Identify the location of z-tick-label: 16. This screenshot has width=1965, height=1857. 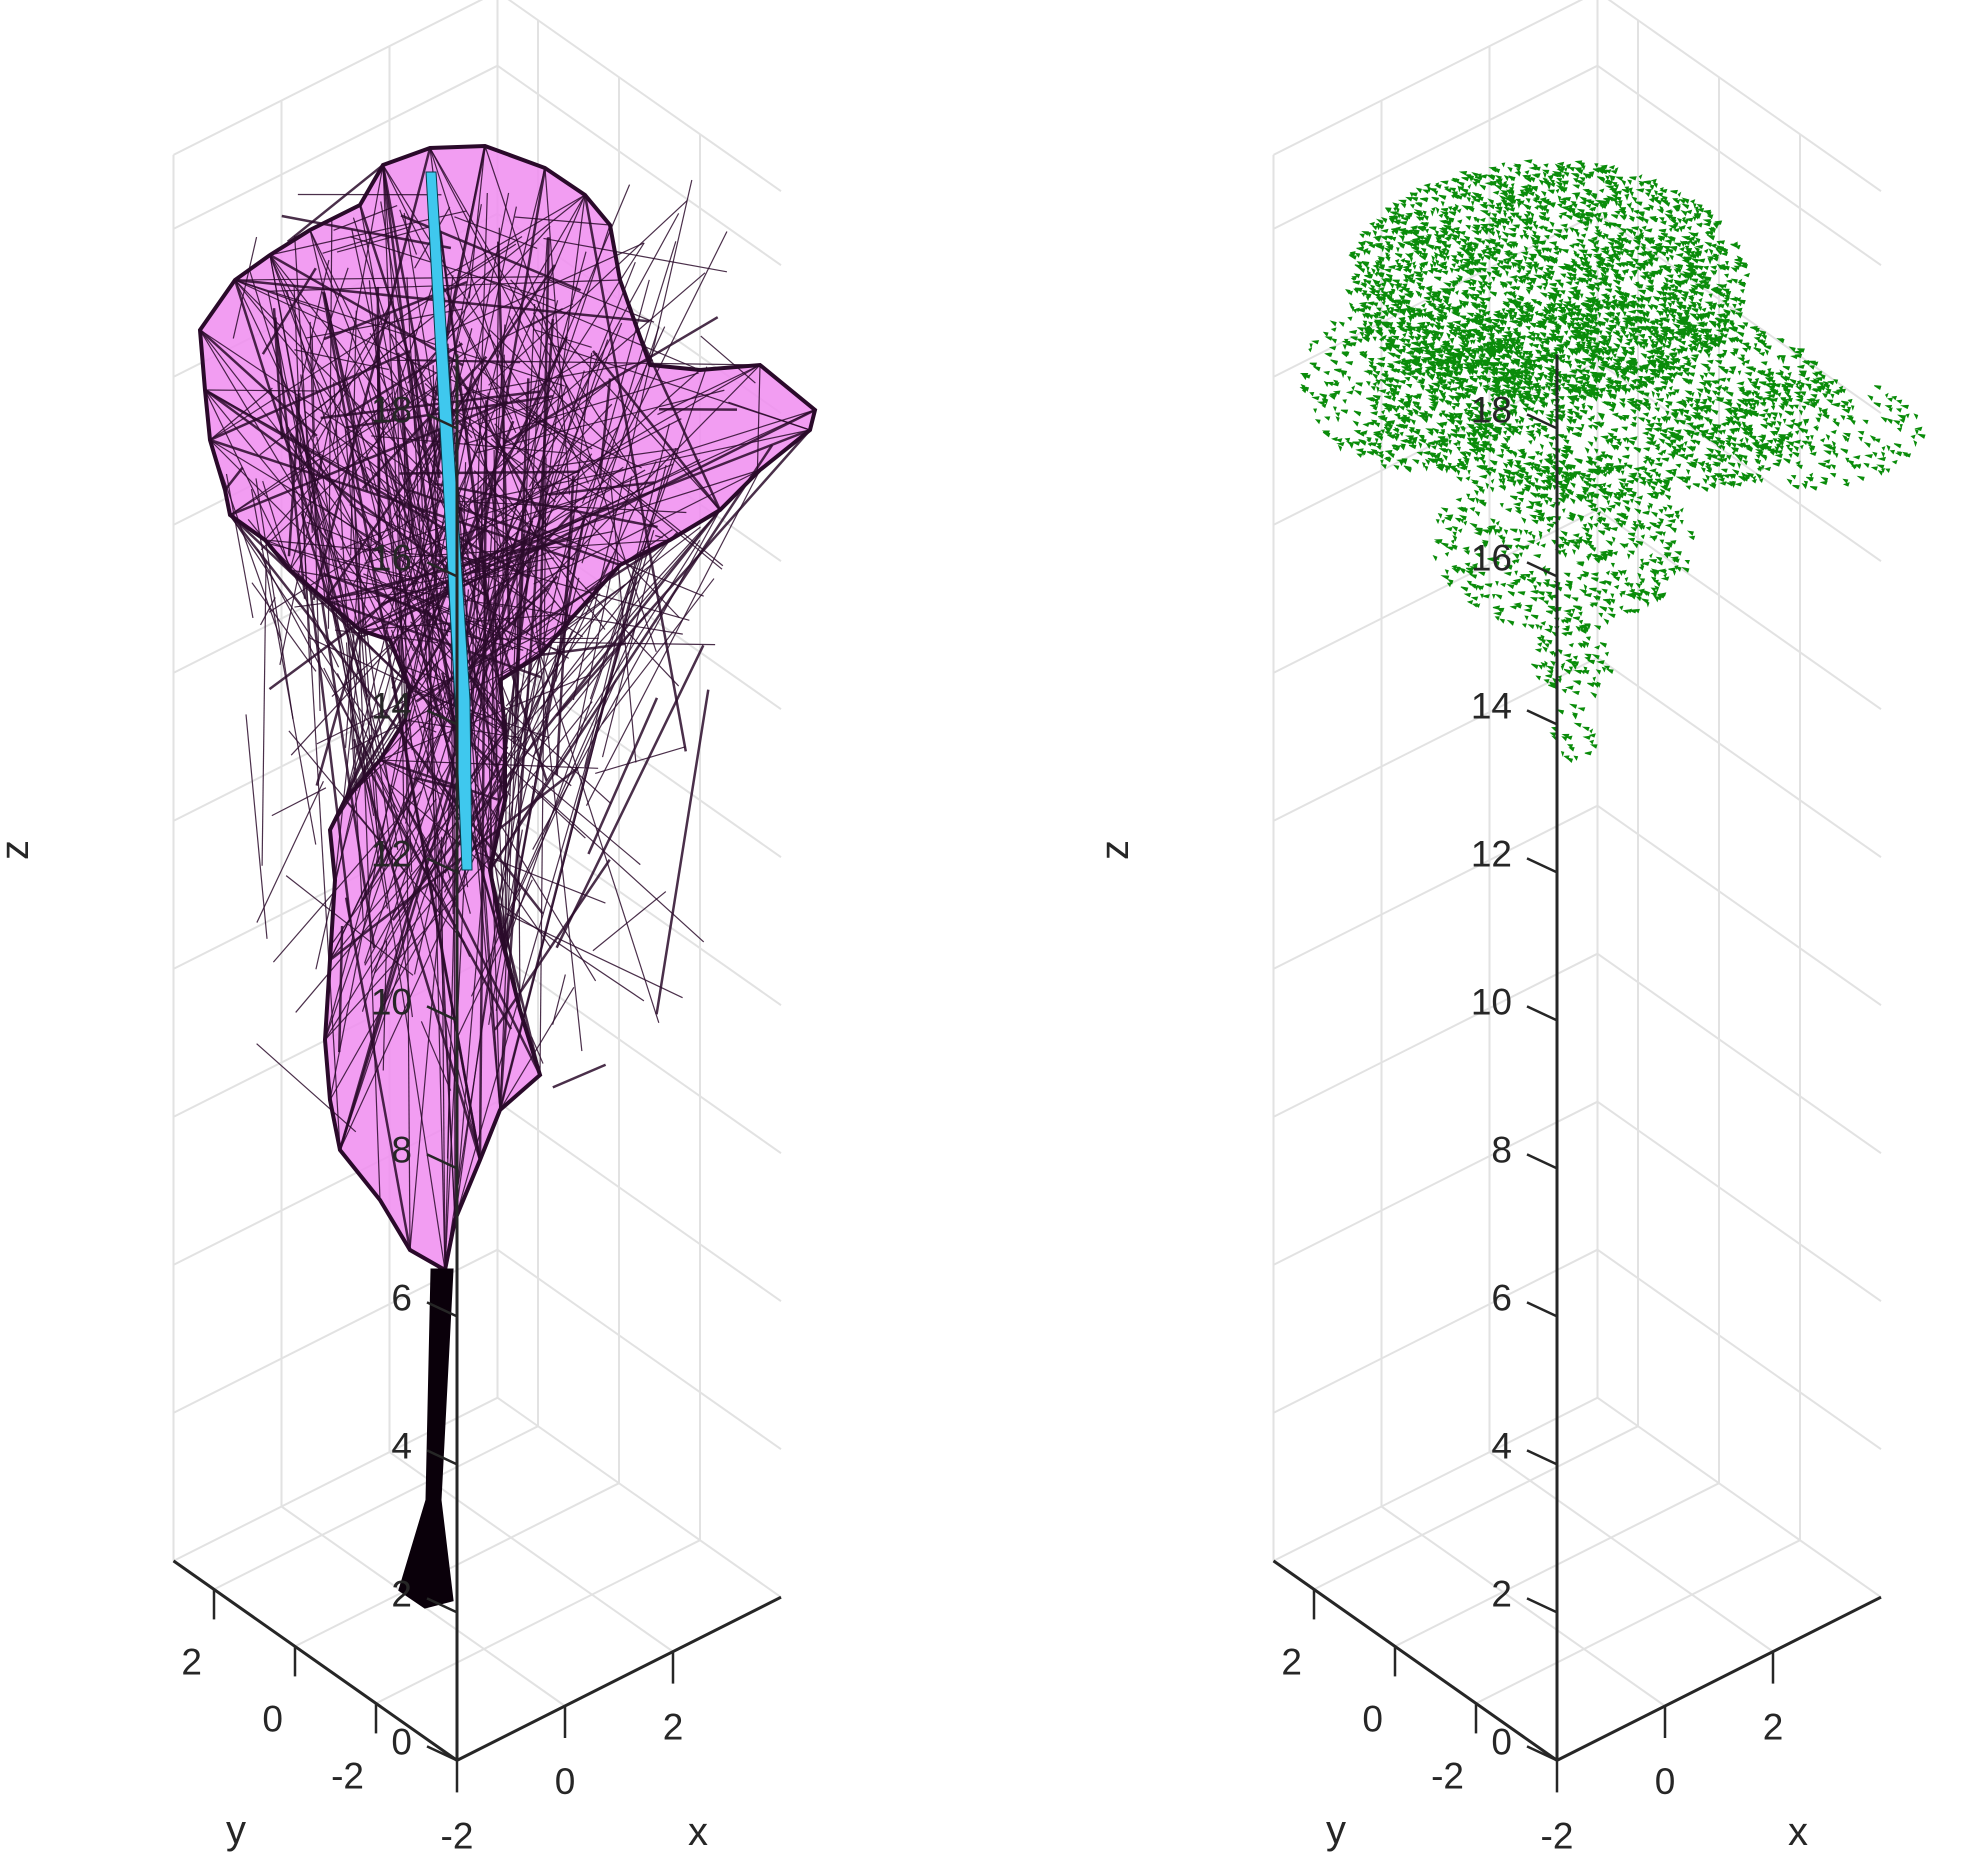
(391, 557).